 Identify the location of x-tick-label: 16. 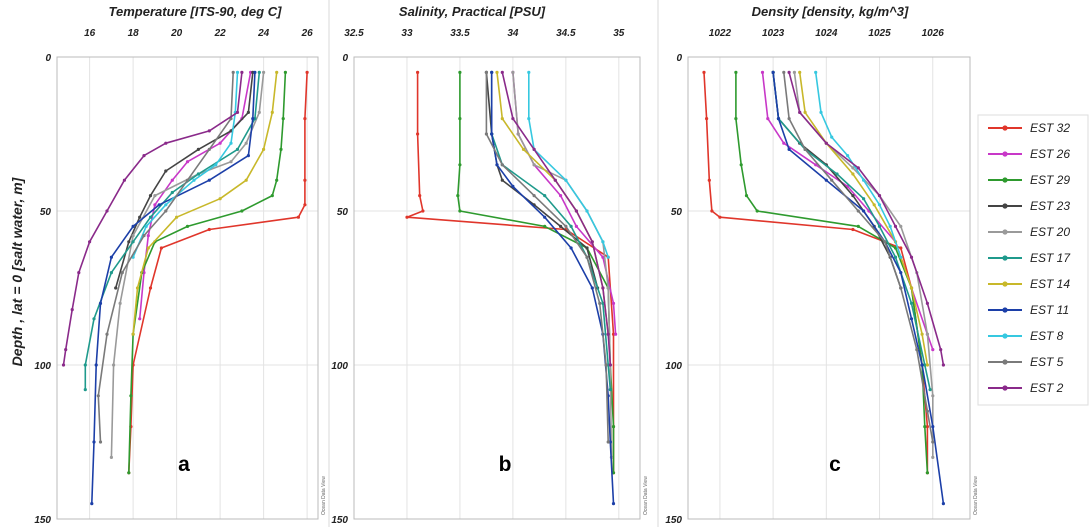
(90, 33).